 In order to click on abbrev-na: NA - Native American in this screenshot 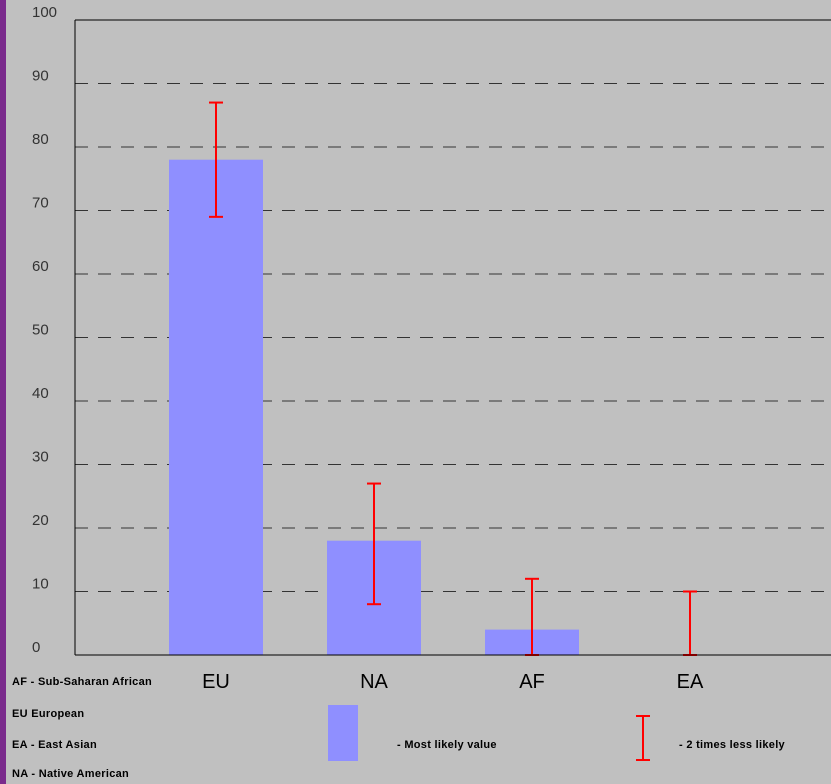, I will do `click(71, 774)`.